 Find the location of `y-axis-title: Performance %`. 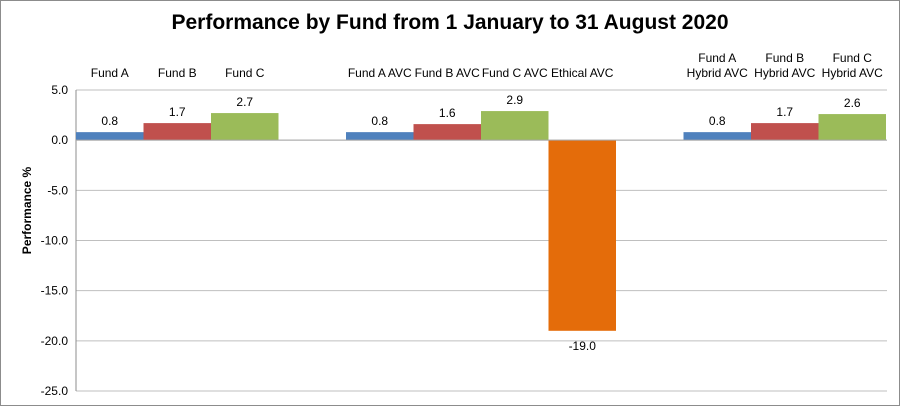

y-axis-title: Performance % is located at coordinates (27, 210).